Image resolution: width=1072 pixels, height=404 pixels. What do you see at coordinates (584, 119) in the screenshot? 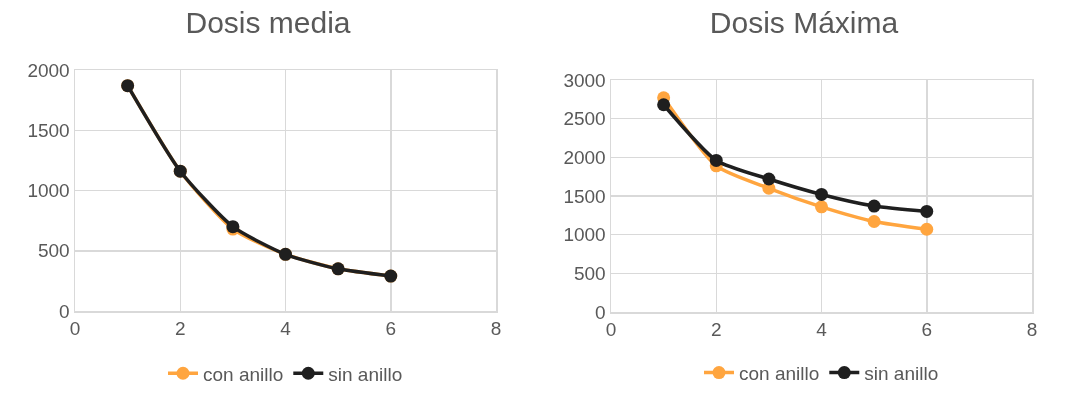
I see `y-tick-label: 2500` at bounding box center [584, 119].